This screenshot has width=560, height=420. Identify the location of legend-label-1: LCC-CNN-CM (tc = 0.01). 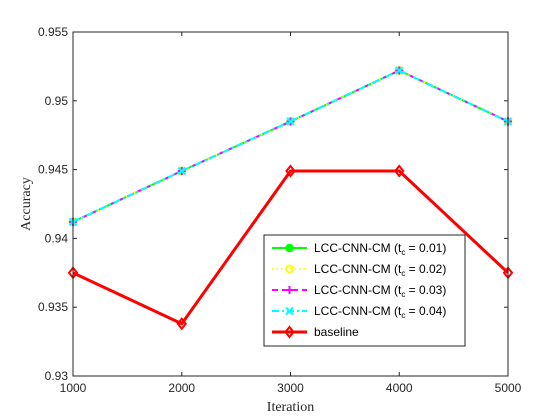
(380, 249).